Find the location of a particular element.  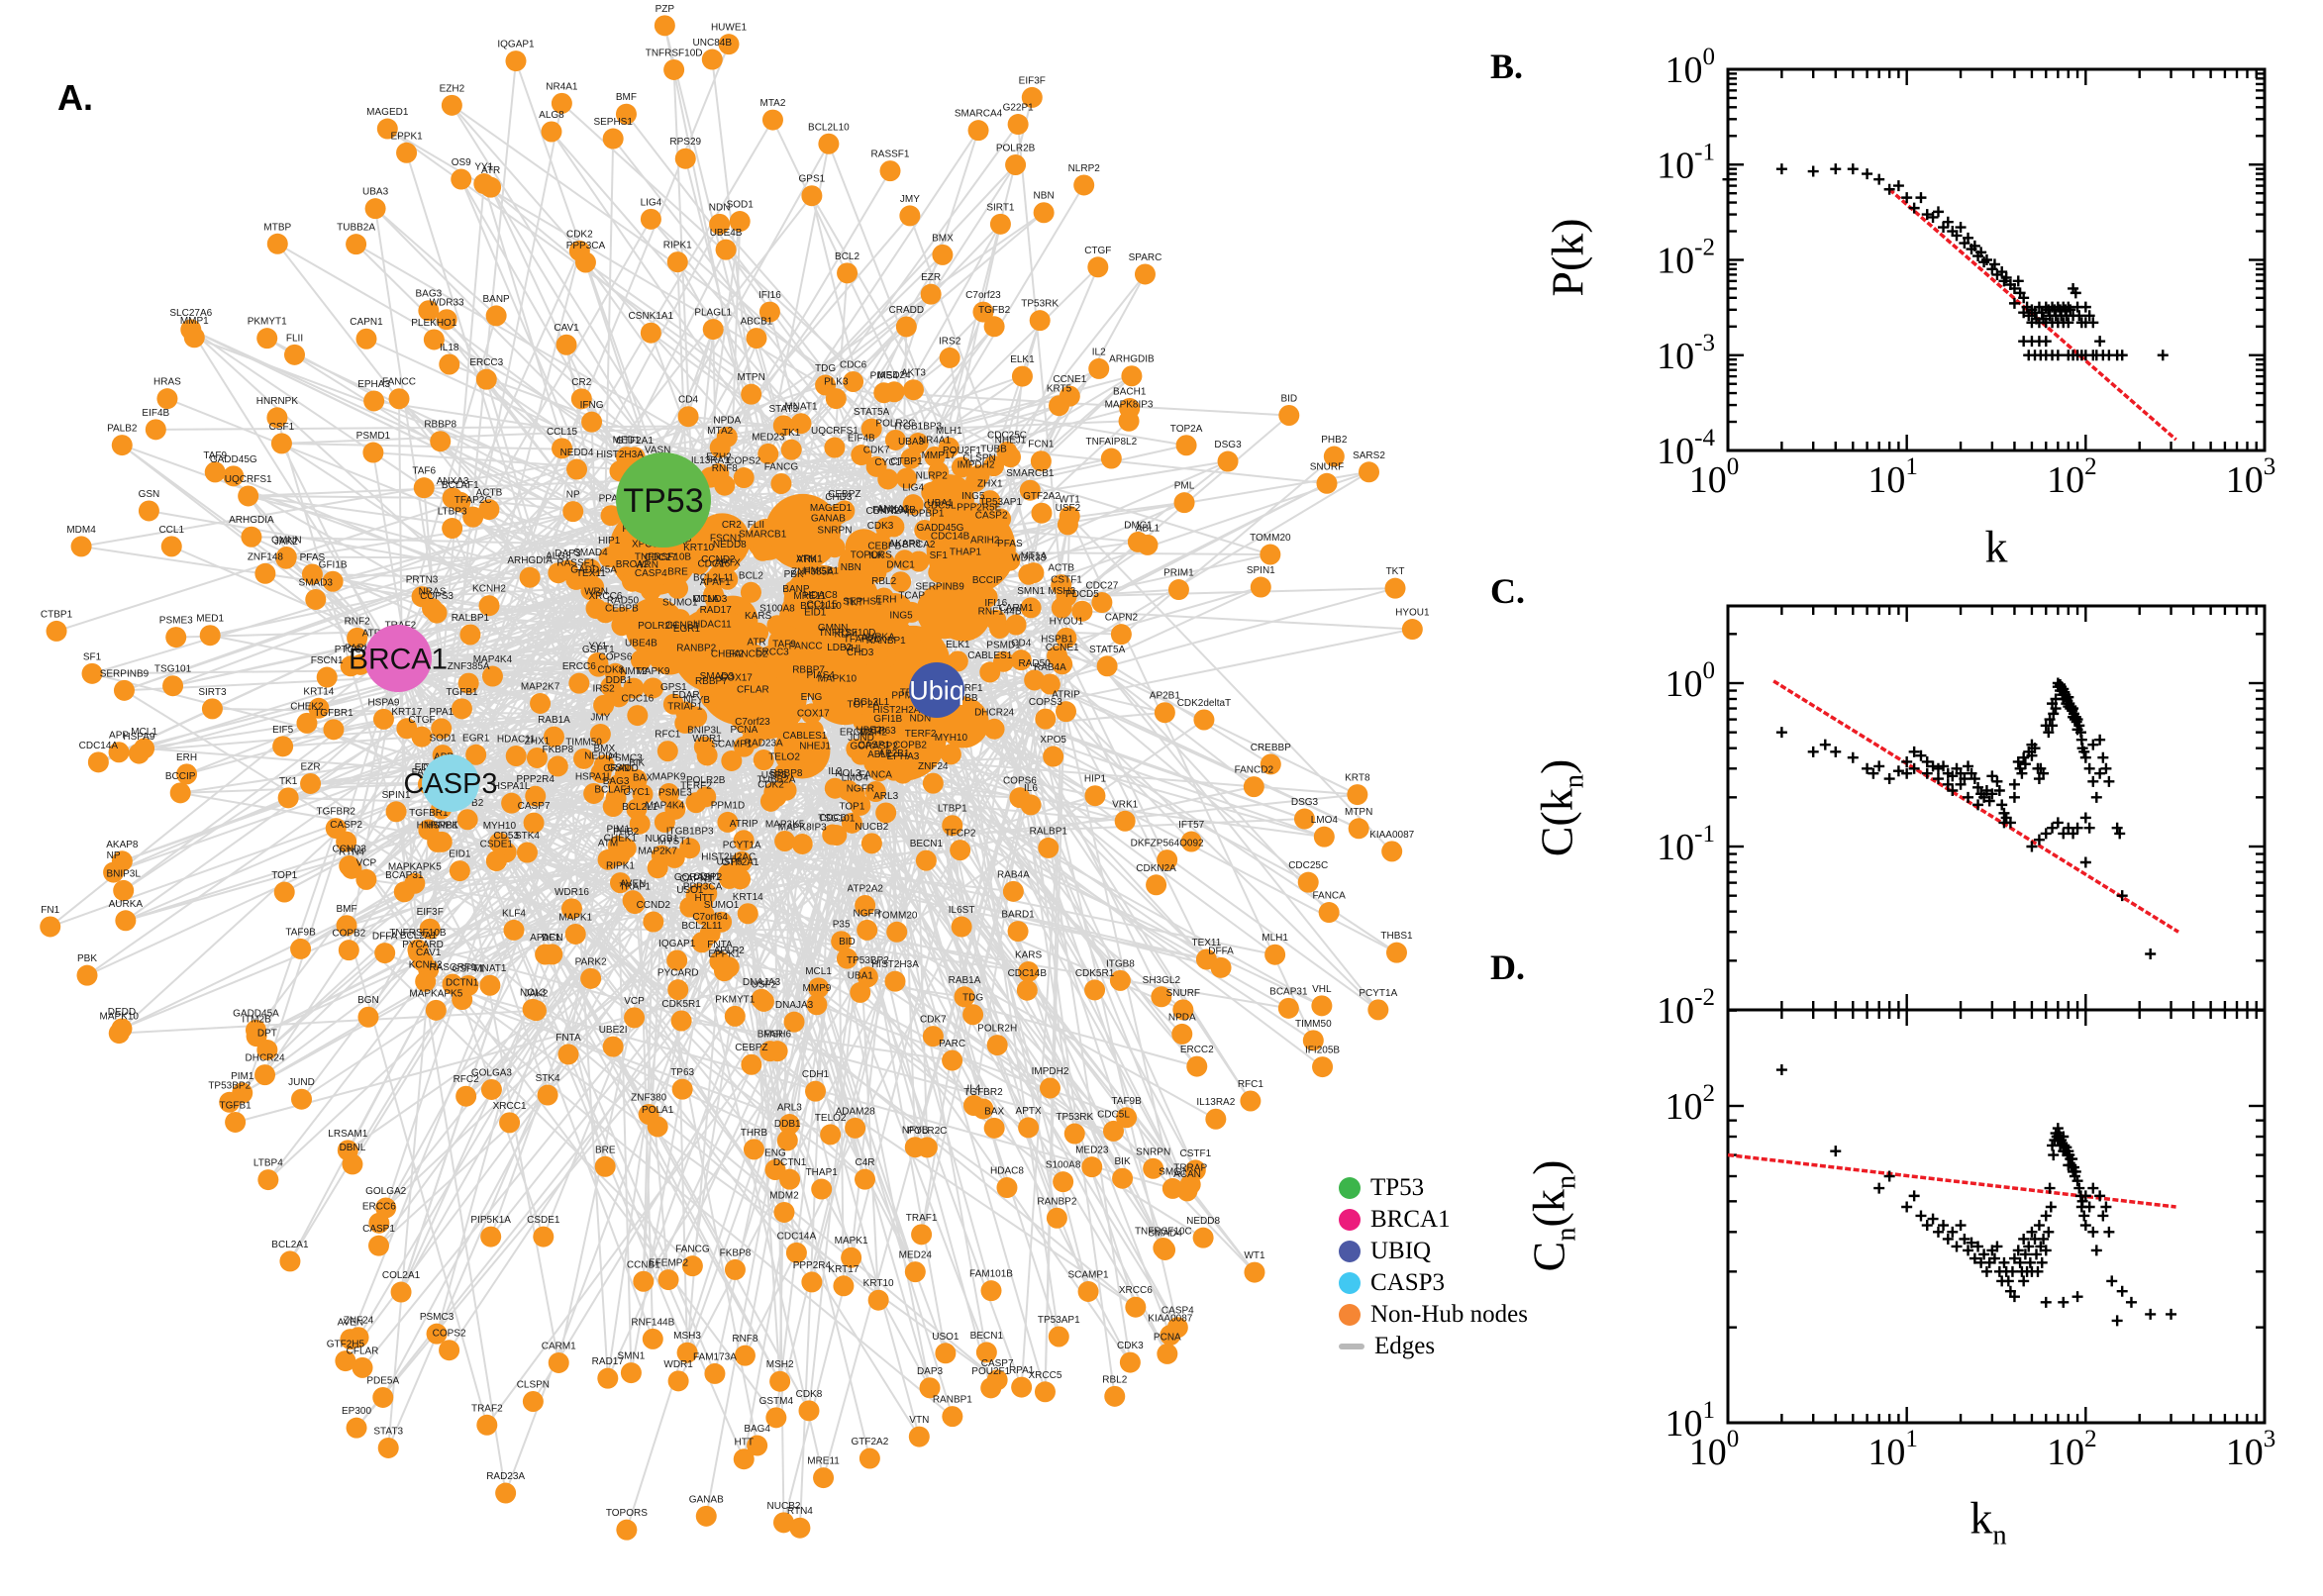

network-node-label: MYH10 is located at coordinates (951, 738).